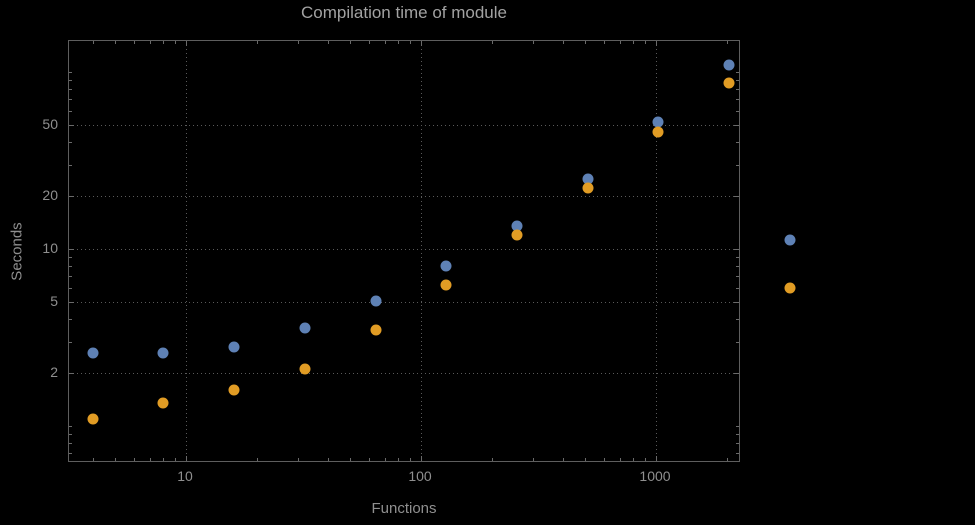 The height and width of the screenshot is (525, 975). I want to click on y-tick-label-10: 10, so click(50, 248).